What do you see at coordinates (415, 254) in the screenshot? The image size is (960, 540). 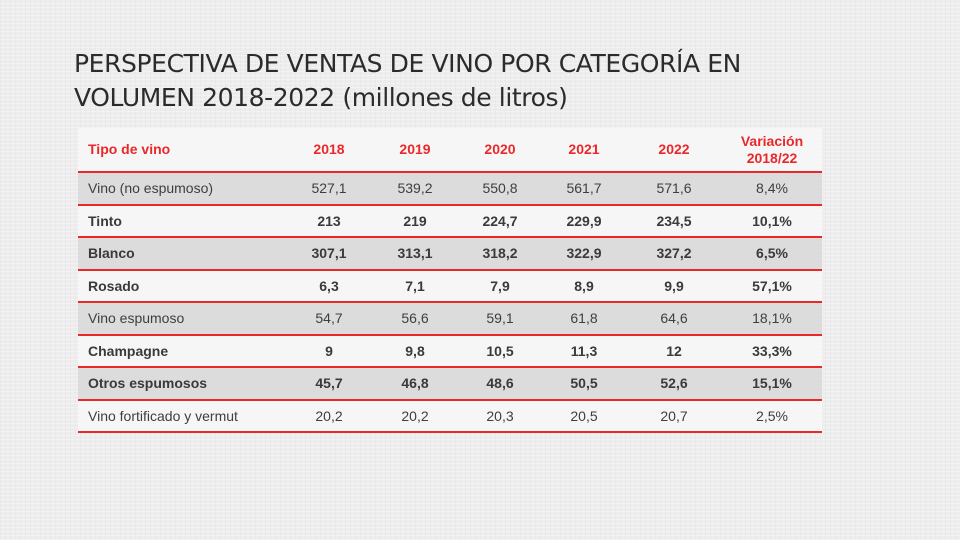 I see `cell-2019: 313,1` at bounding box center [415, 254].